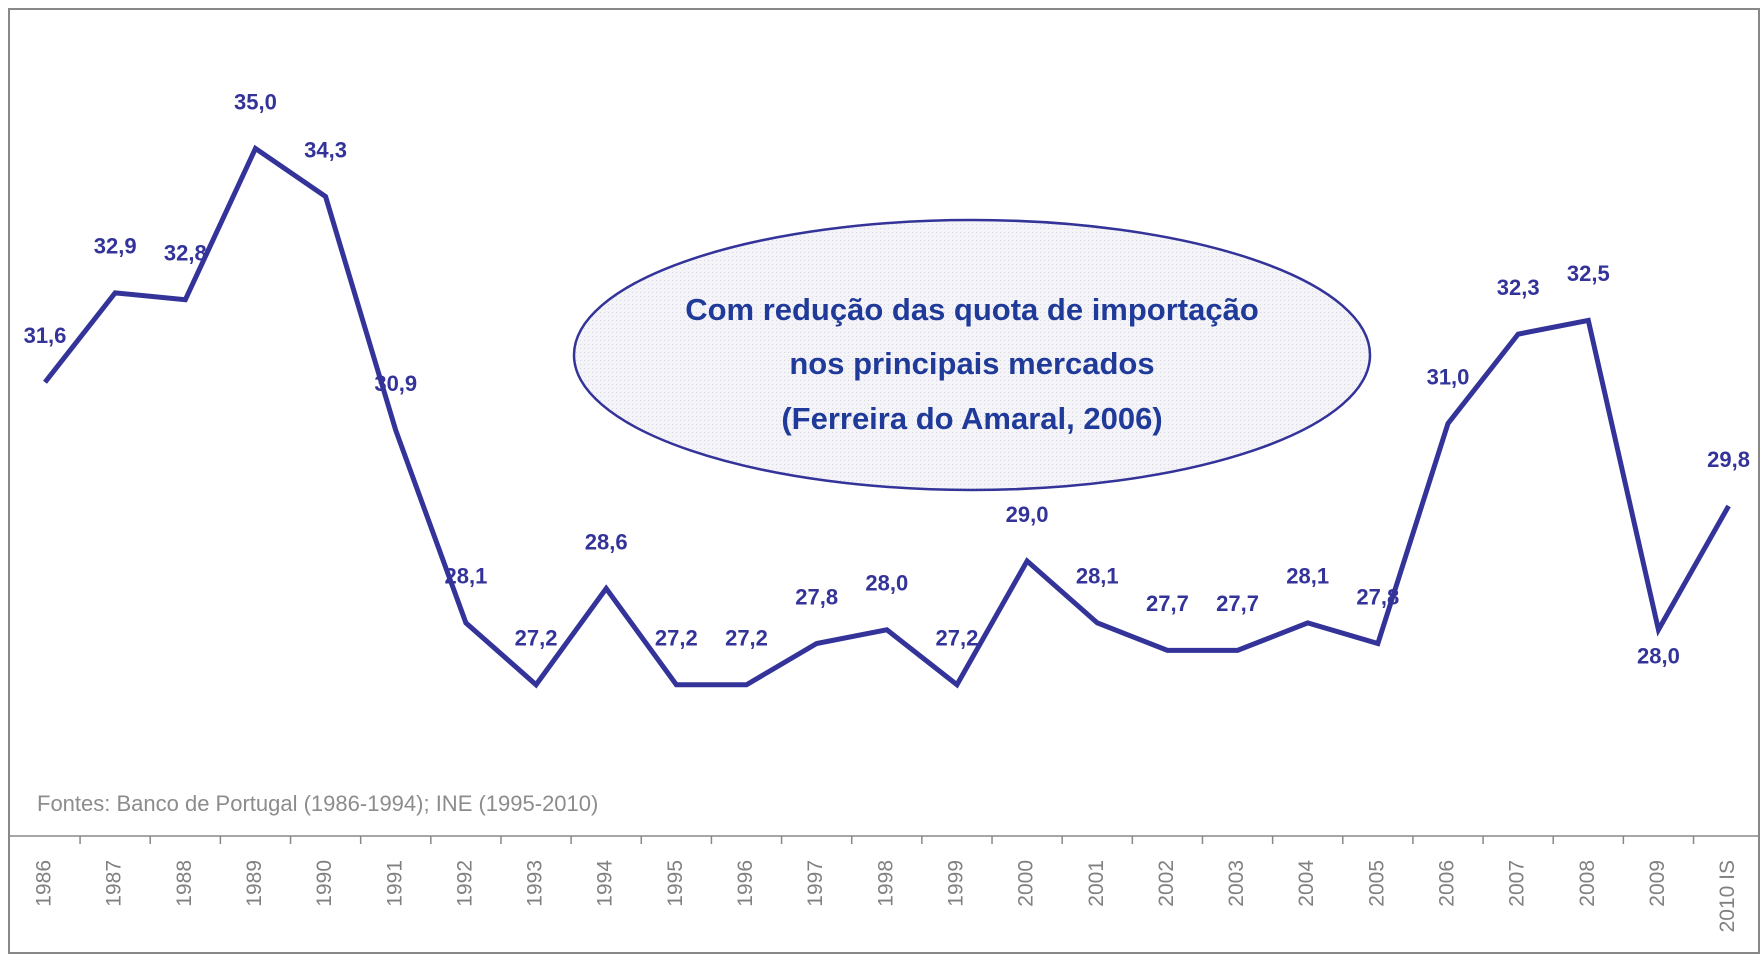 This screenshot has width=1760, height=954. I want to click on data-label: 32,3, so click(1518, 287).